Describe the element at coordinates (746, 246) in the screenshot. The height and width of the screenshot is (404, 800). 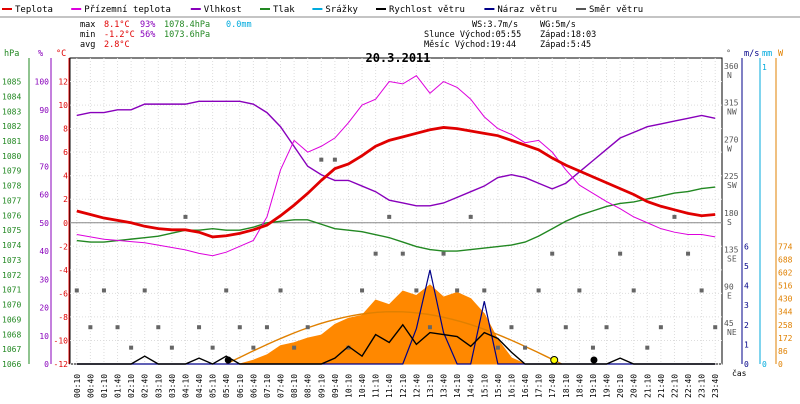
I see `tick-ms: 6` at that location.